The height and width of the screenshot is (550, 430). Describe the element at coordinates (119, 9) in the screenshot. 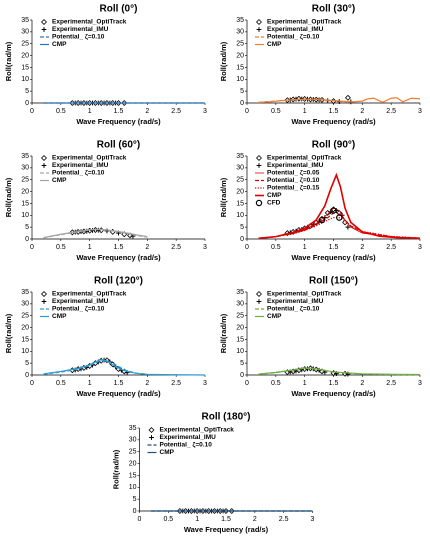

I see `chart-title: Roll (0°)` at that location.